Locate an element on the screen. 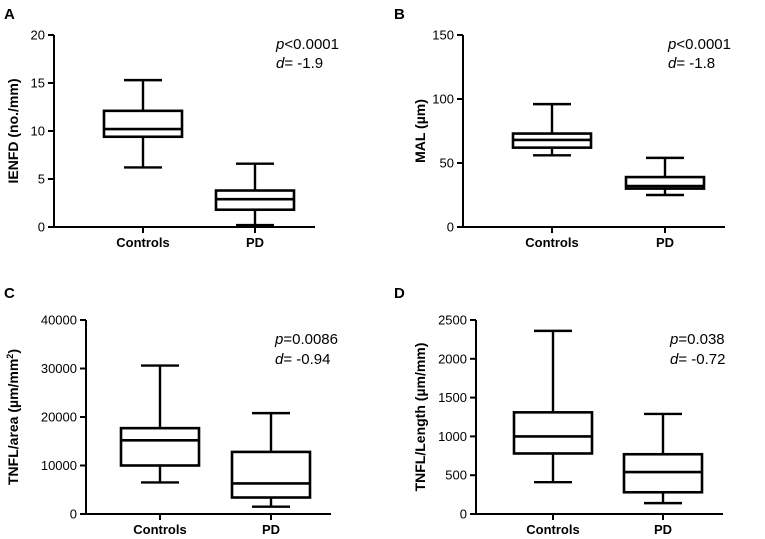  y-axis-label: MAL (µm) is located at coordinates (420, 131).